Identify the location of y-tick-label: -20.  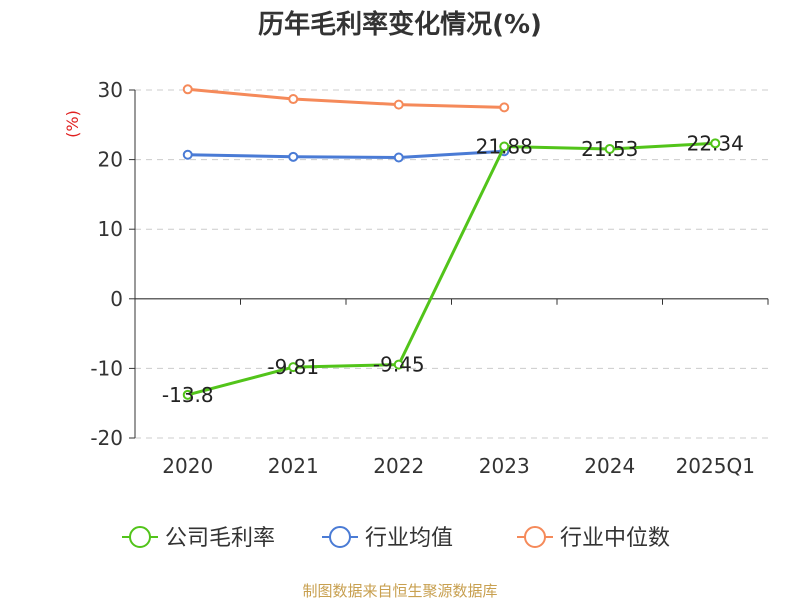
(106, 438).